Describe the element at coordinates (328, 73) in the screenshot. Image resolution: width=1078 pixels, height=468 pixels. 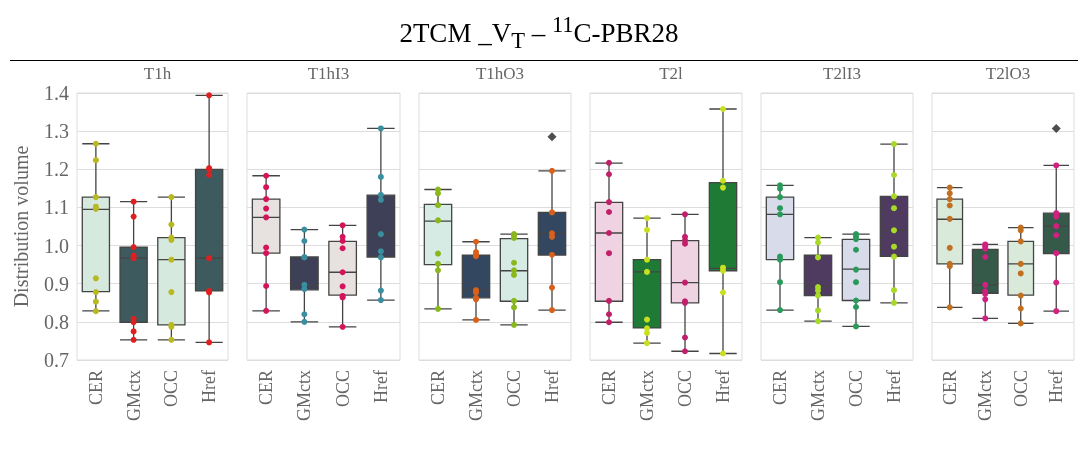
I see `chart-title: T1hI3` at that location.